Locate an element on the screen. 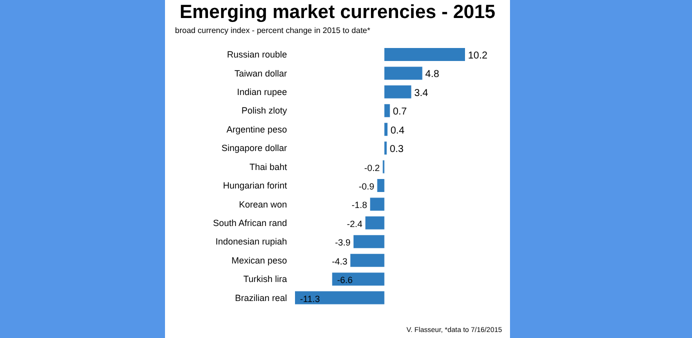 The height and width of the screenshot is (338, 692). data-label: -1.8 is located at coordinates (360, 205).